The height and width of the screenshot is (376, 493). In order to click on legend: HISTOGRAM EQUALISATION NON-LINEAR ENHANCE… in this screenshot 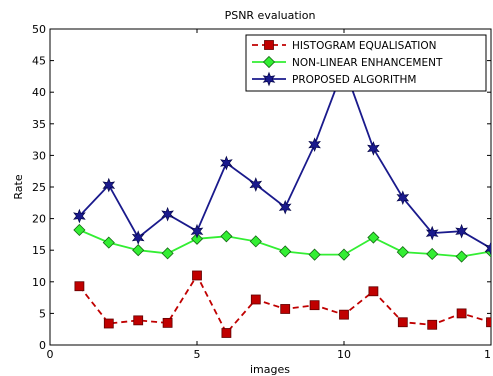, I will do `click(366, 63)`.